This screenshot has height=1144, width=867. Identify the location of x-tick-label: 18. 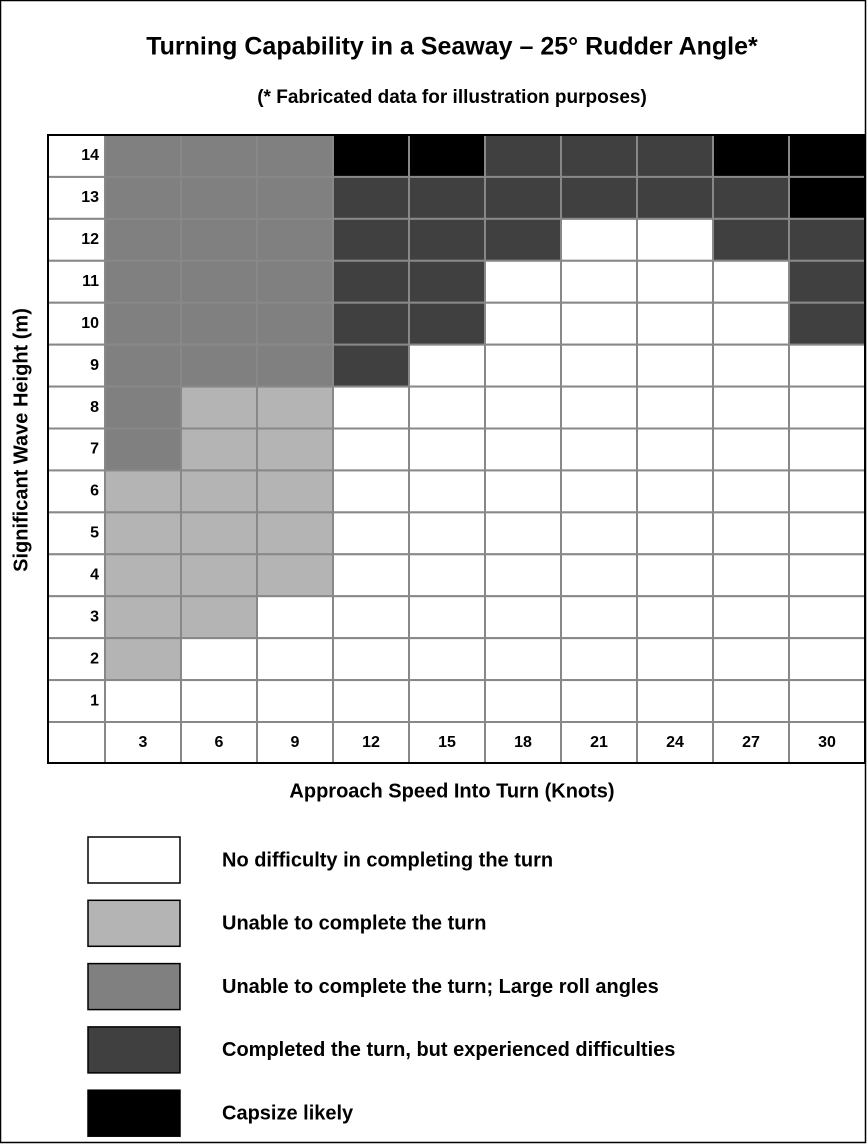
(523, 742).